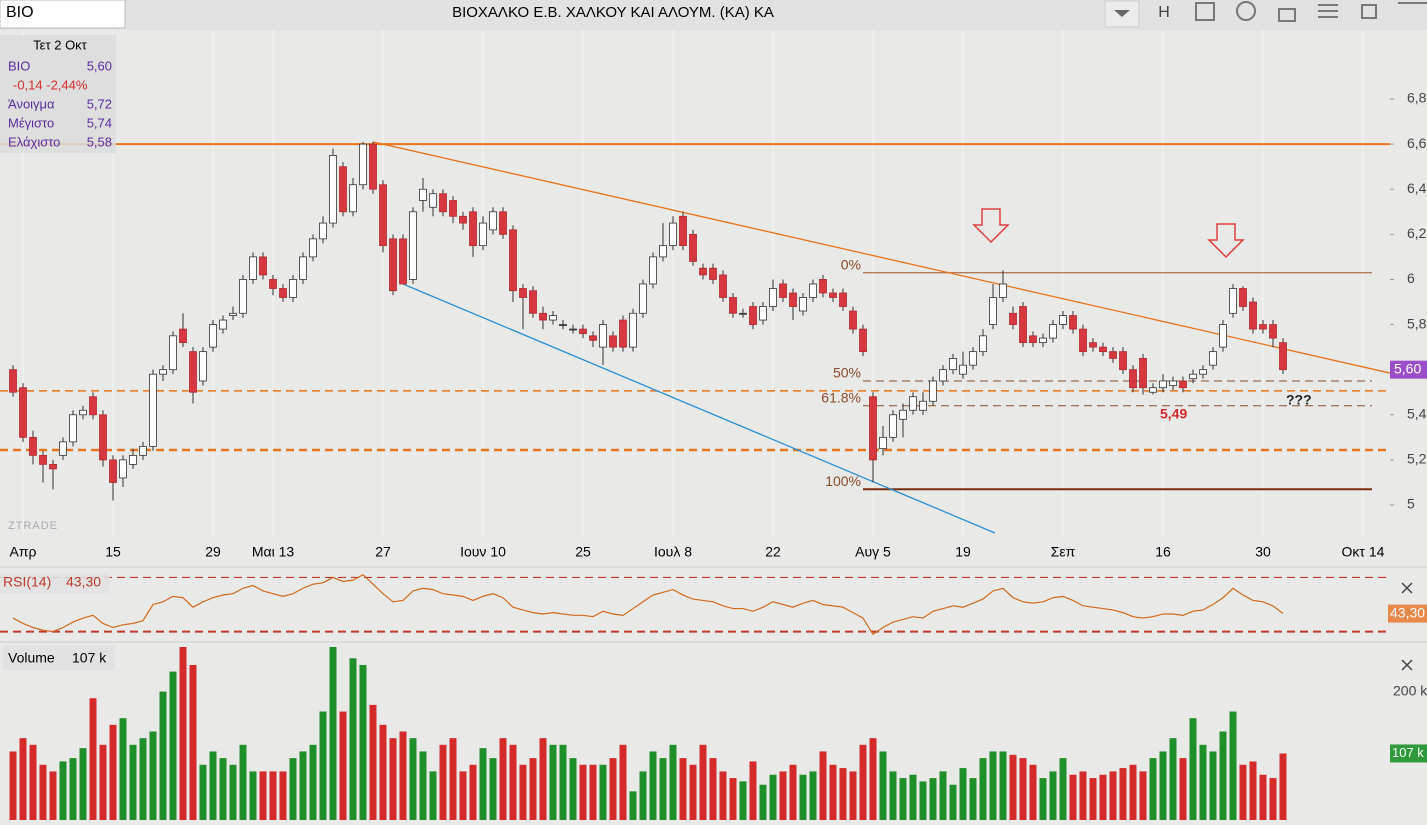 This screenshot has width=1427, height=825. I want to click on annotation-question: ???, so click(1299, 400).